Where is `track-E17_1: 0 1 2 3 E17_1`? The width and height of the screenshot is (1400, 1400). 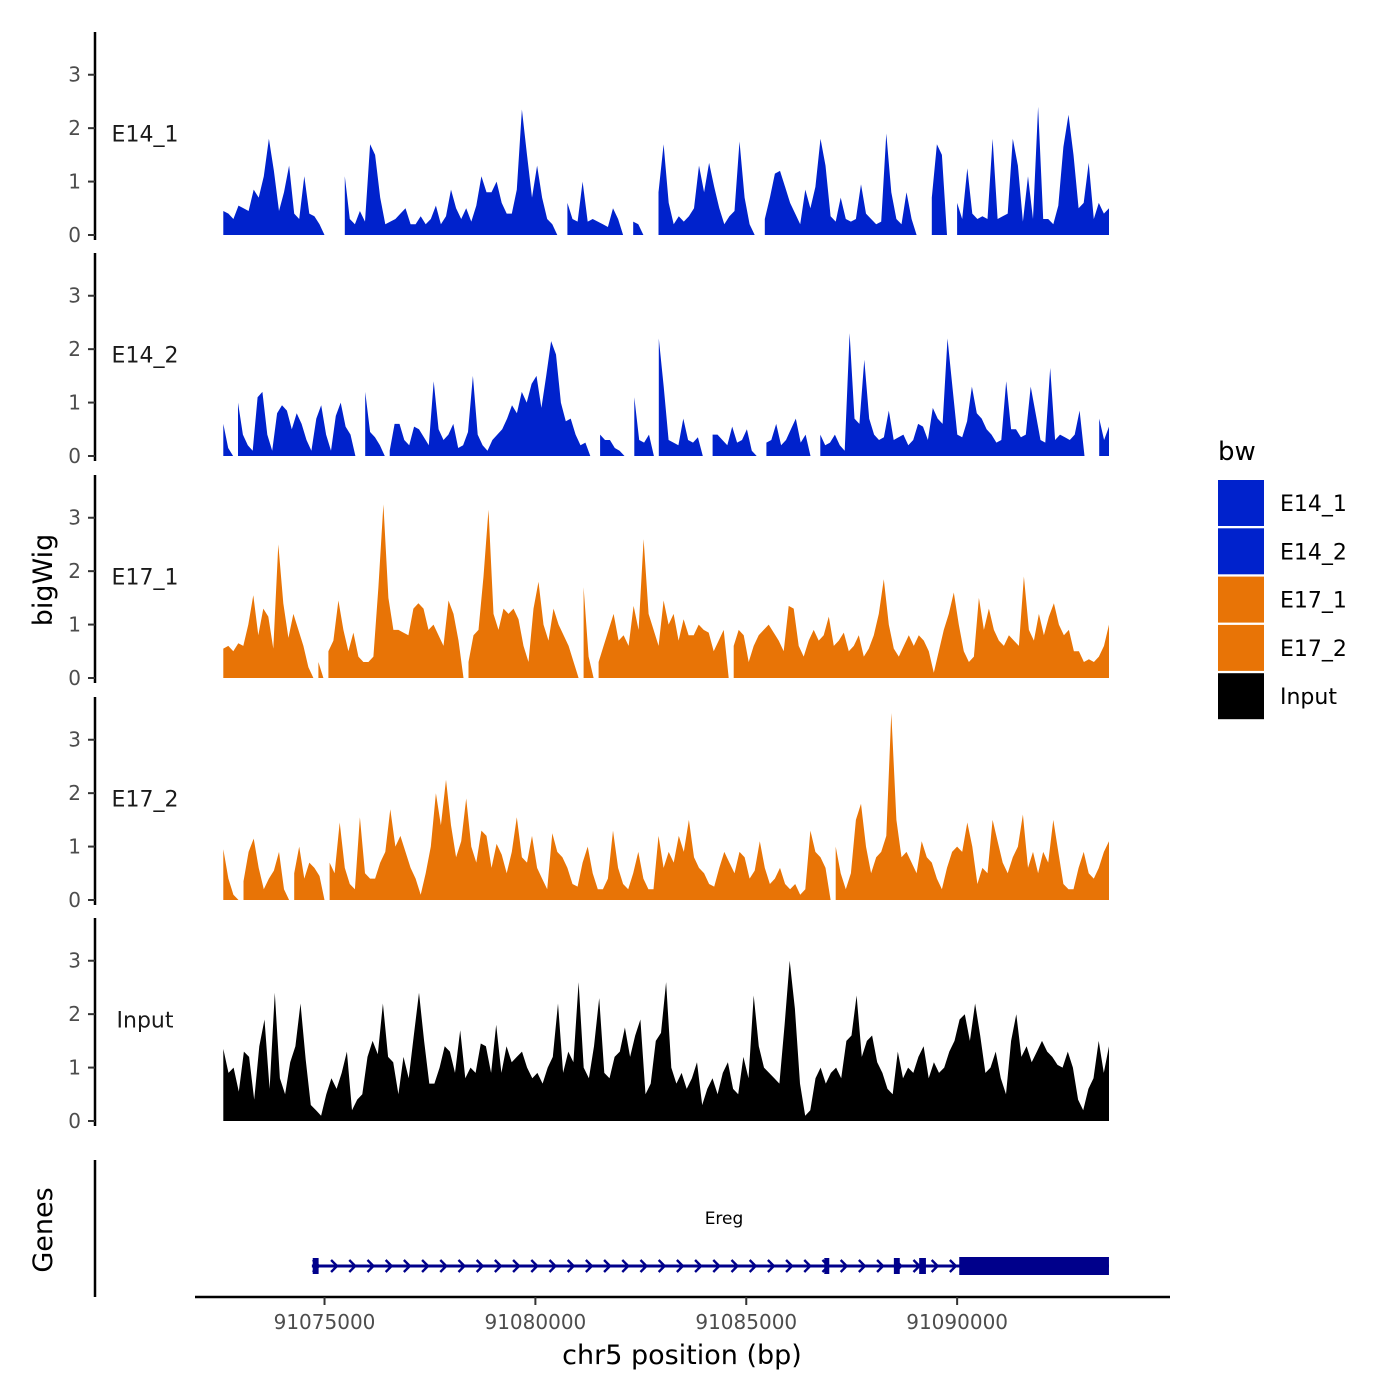 track-E17_1: 0 1 2 3 E17_1 is located at coordinates (589, 582).